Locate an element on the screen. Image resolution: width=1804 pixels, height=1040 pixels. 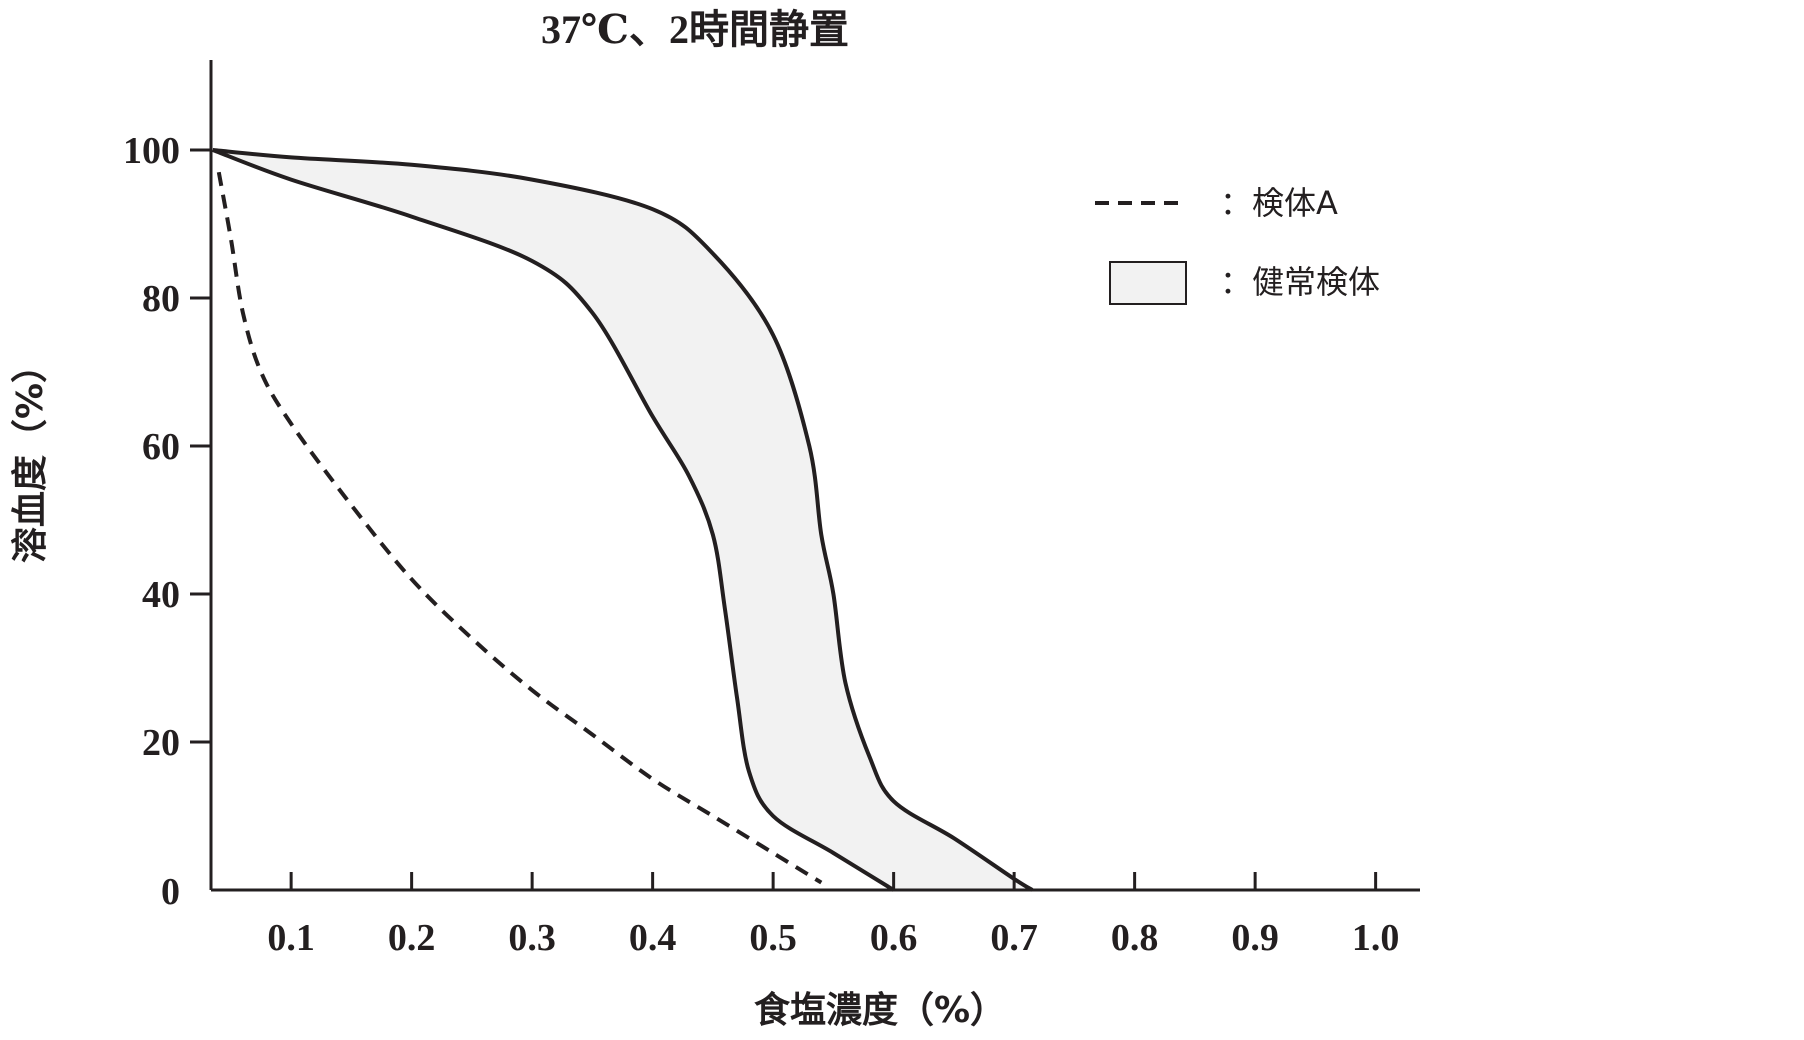
legend-label-sample-a: ：検体A is located at coordinates (1279, 203).